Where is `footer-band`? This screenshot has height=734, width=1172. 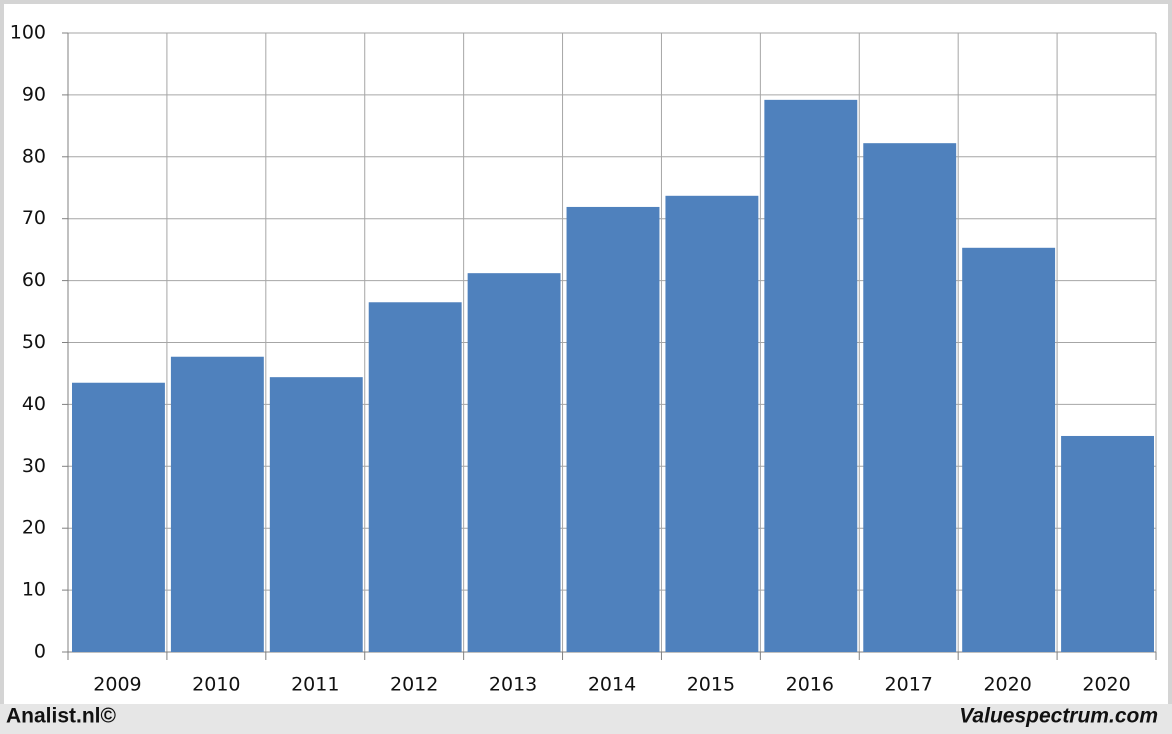 footer-band is located at coordinates (586, 719).